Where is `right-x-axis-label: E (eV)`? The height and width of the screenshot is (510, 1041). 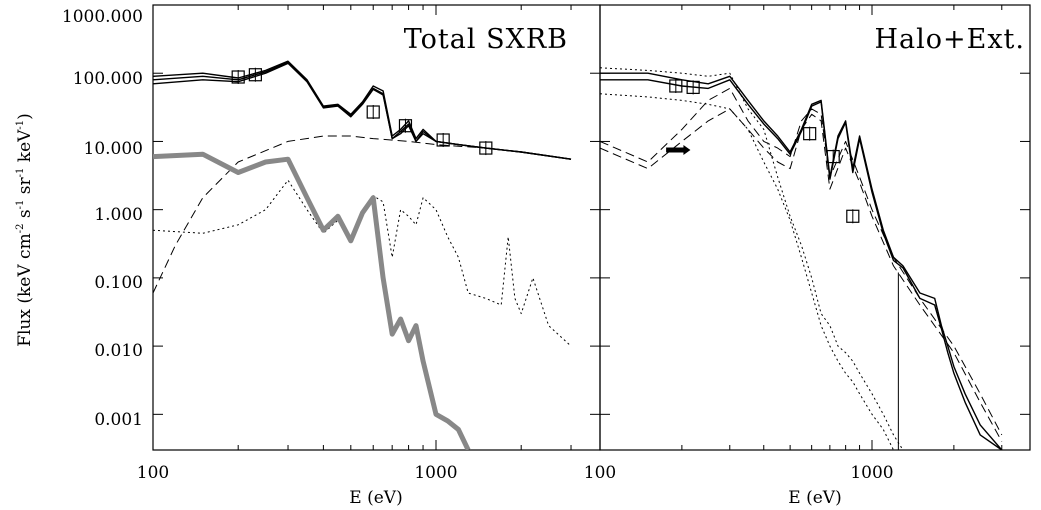
right-x-axis-label: E (eV) is located at coordinates (814, 498).